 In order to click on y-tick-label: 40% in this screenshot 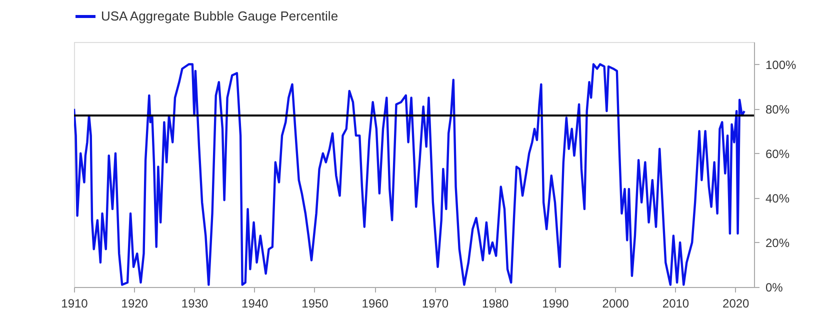, I will do `click(778, 198)`.